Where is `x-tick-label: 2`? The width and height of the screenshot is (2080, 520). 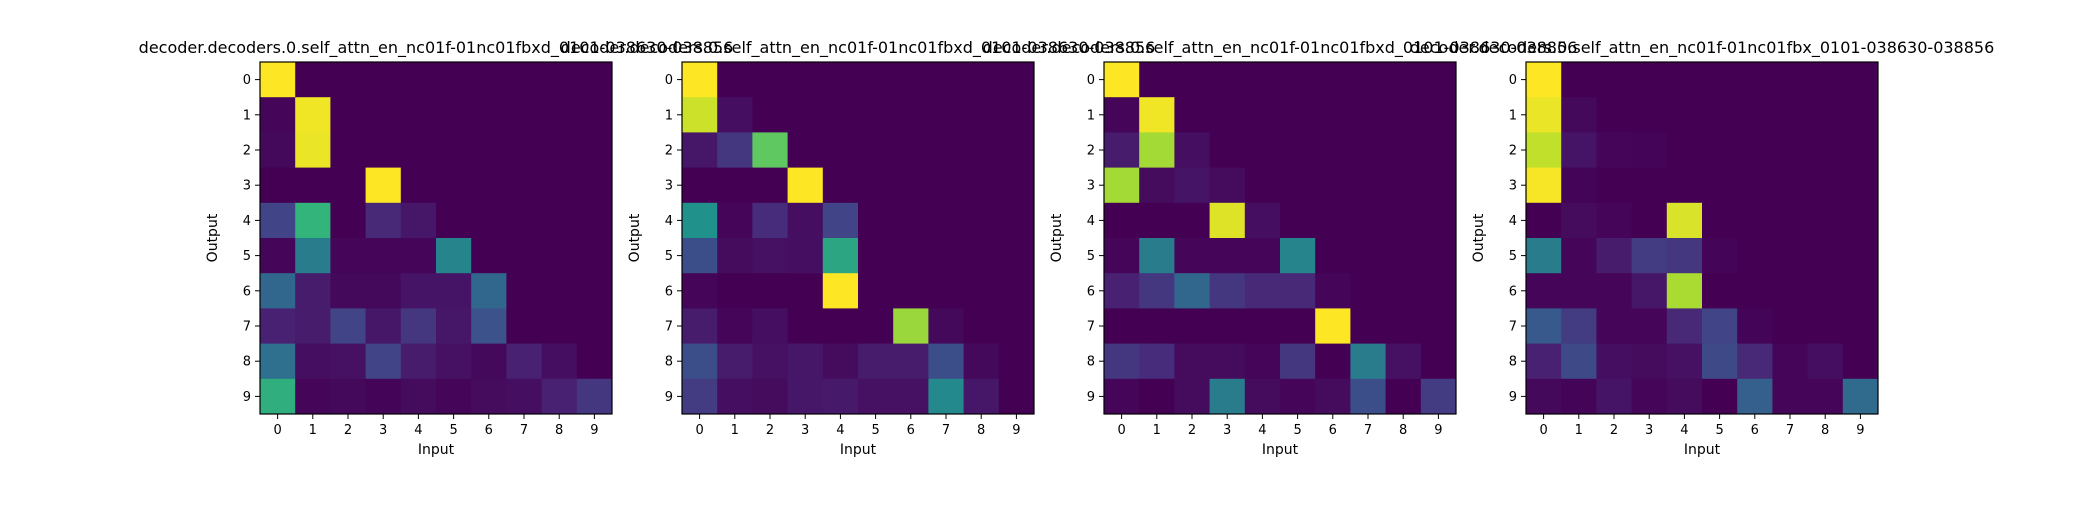
x-tick-label: 2 is located at coordinates (1192, 430).